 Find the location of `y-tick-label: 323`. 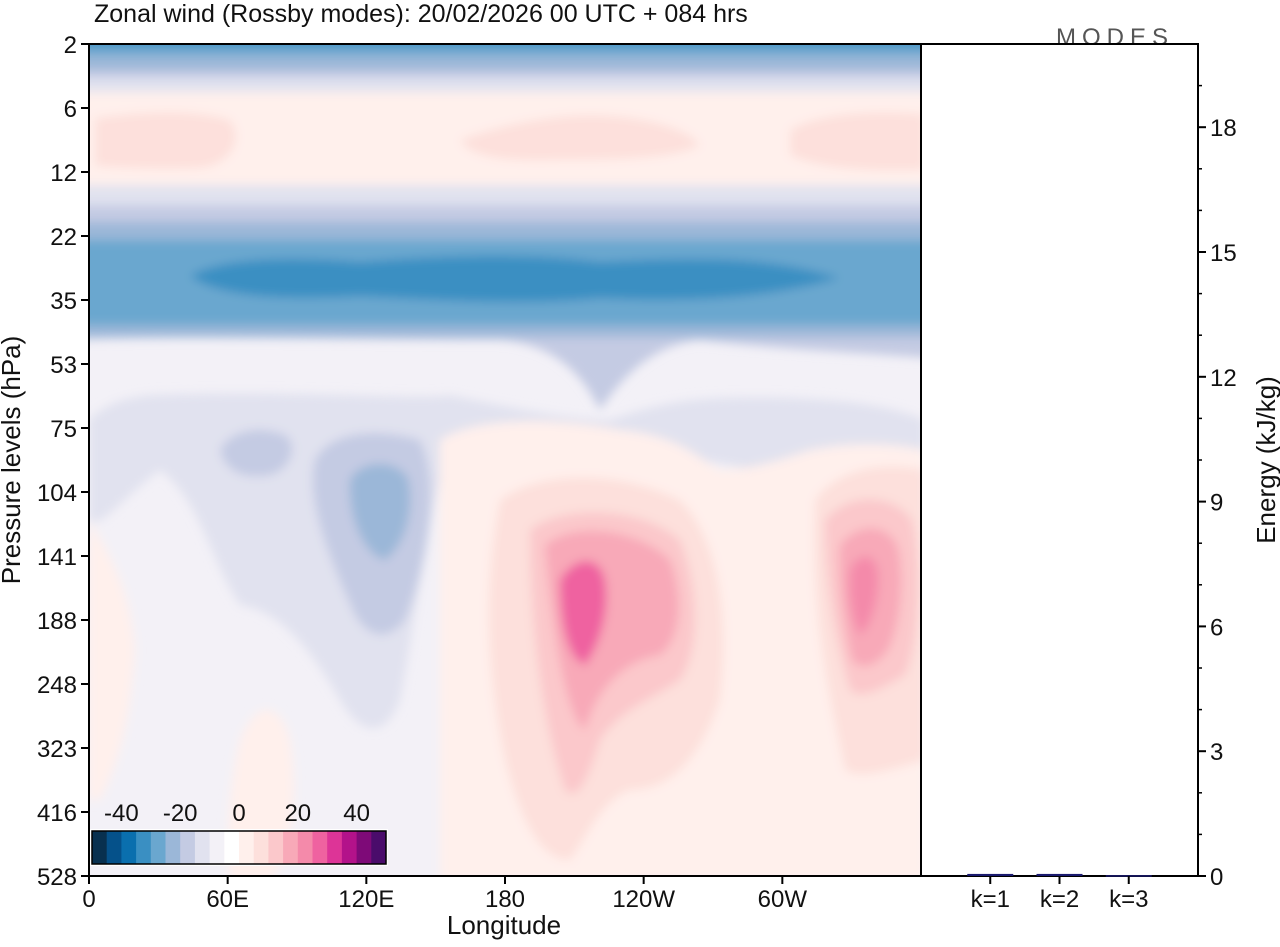

y-tick-label: 323 is located at coordinates (57, 749).